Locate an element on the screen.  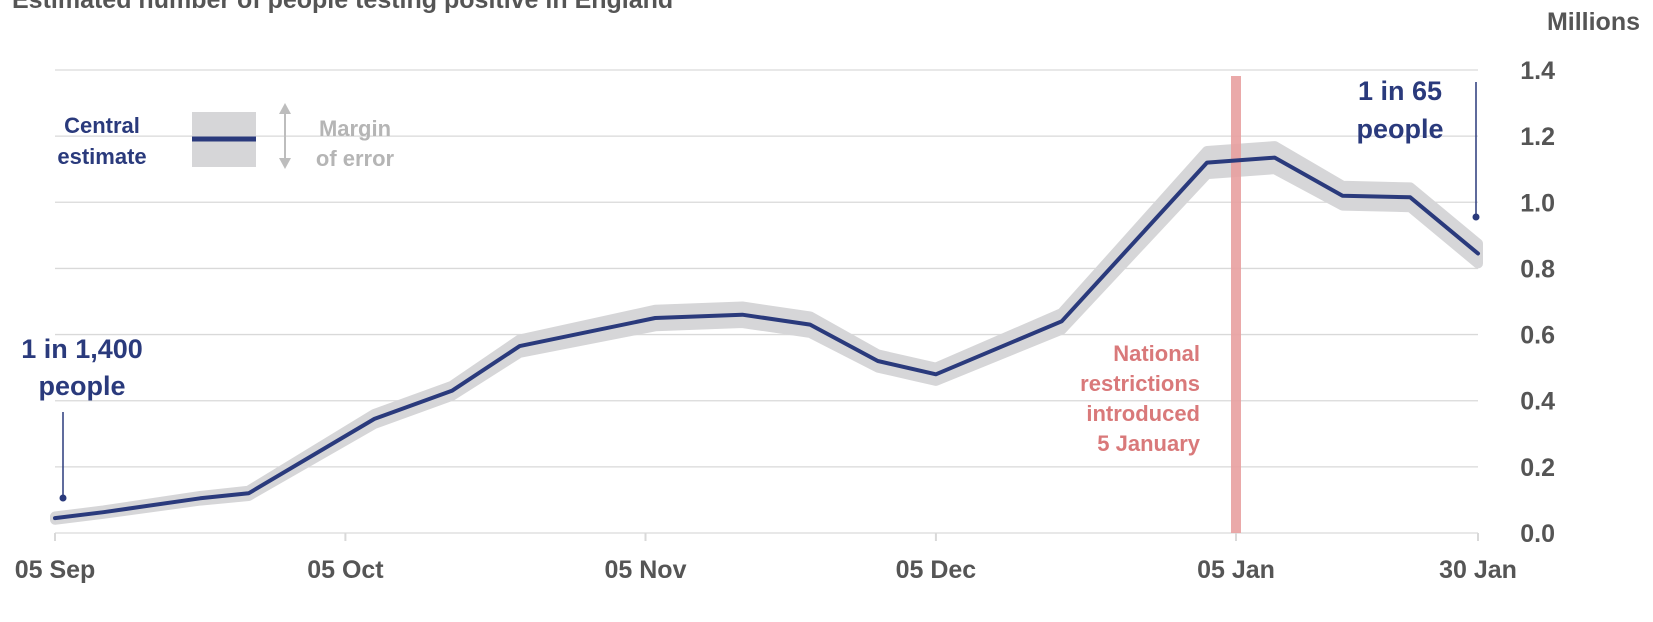
y-tick-label: 0.8 is located at coordinates (1537, 269).